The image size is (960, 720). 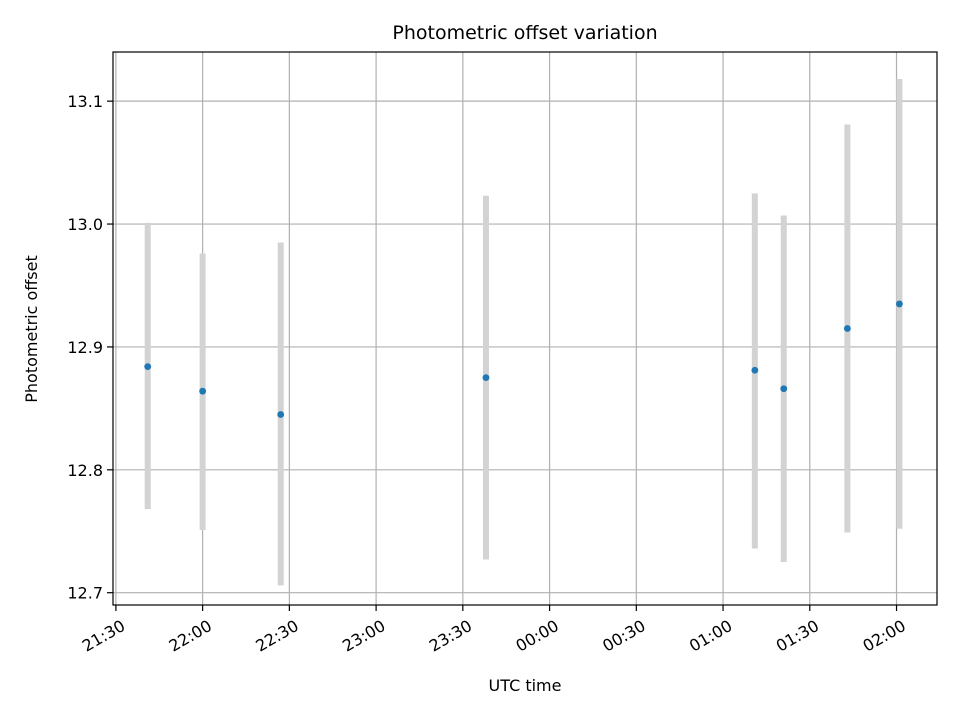 I want to click on x-axis-label: UTC time, so click(x=525, y=685).